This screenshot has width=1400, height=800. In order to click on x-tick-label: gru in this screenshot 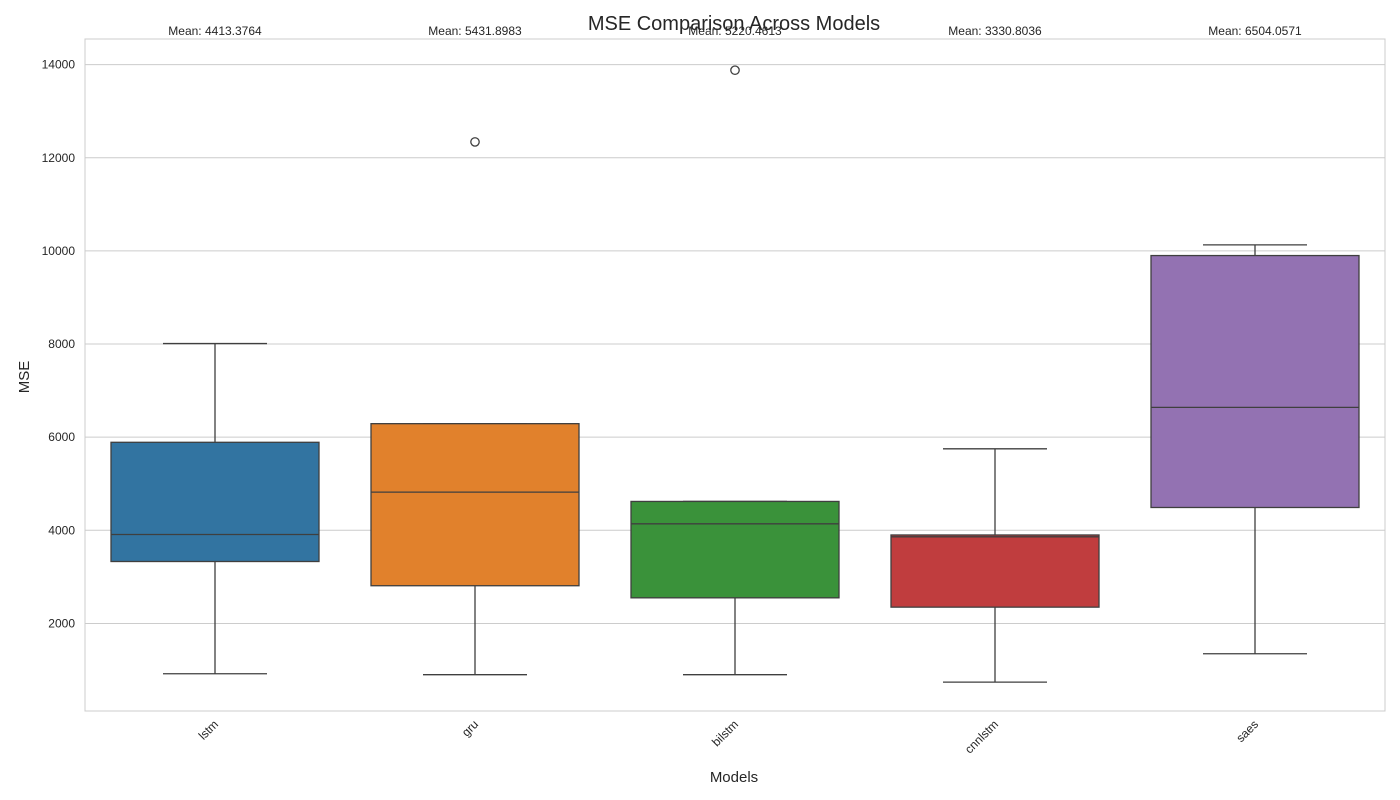, I will do `click(470, 728)`.